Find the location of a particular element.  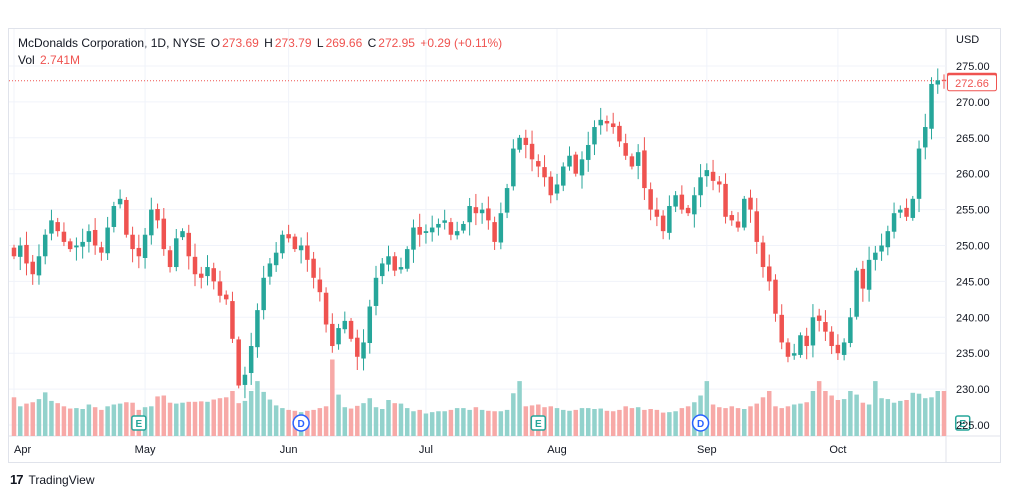

dividend-marker is located at coordinates (700, 423).